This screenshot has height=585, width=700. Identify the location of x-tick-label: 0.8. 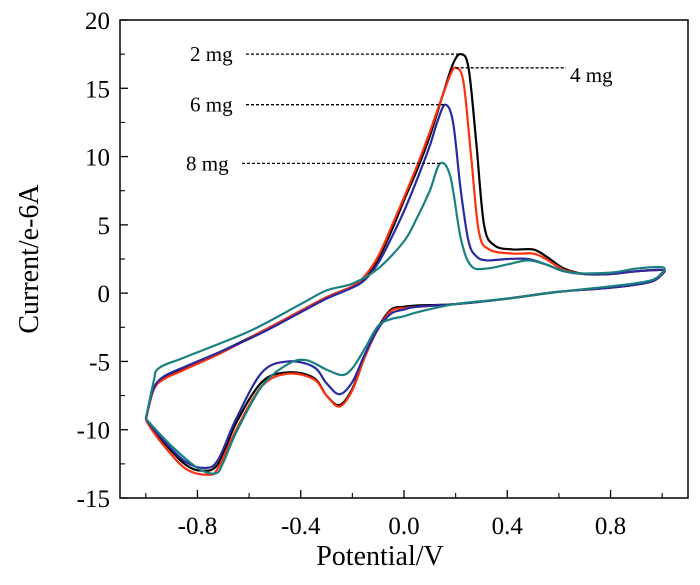
(610, 526).